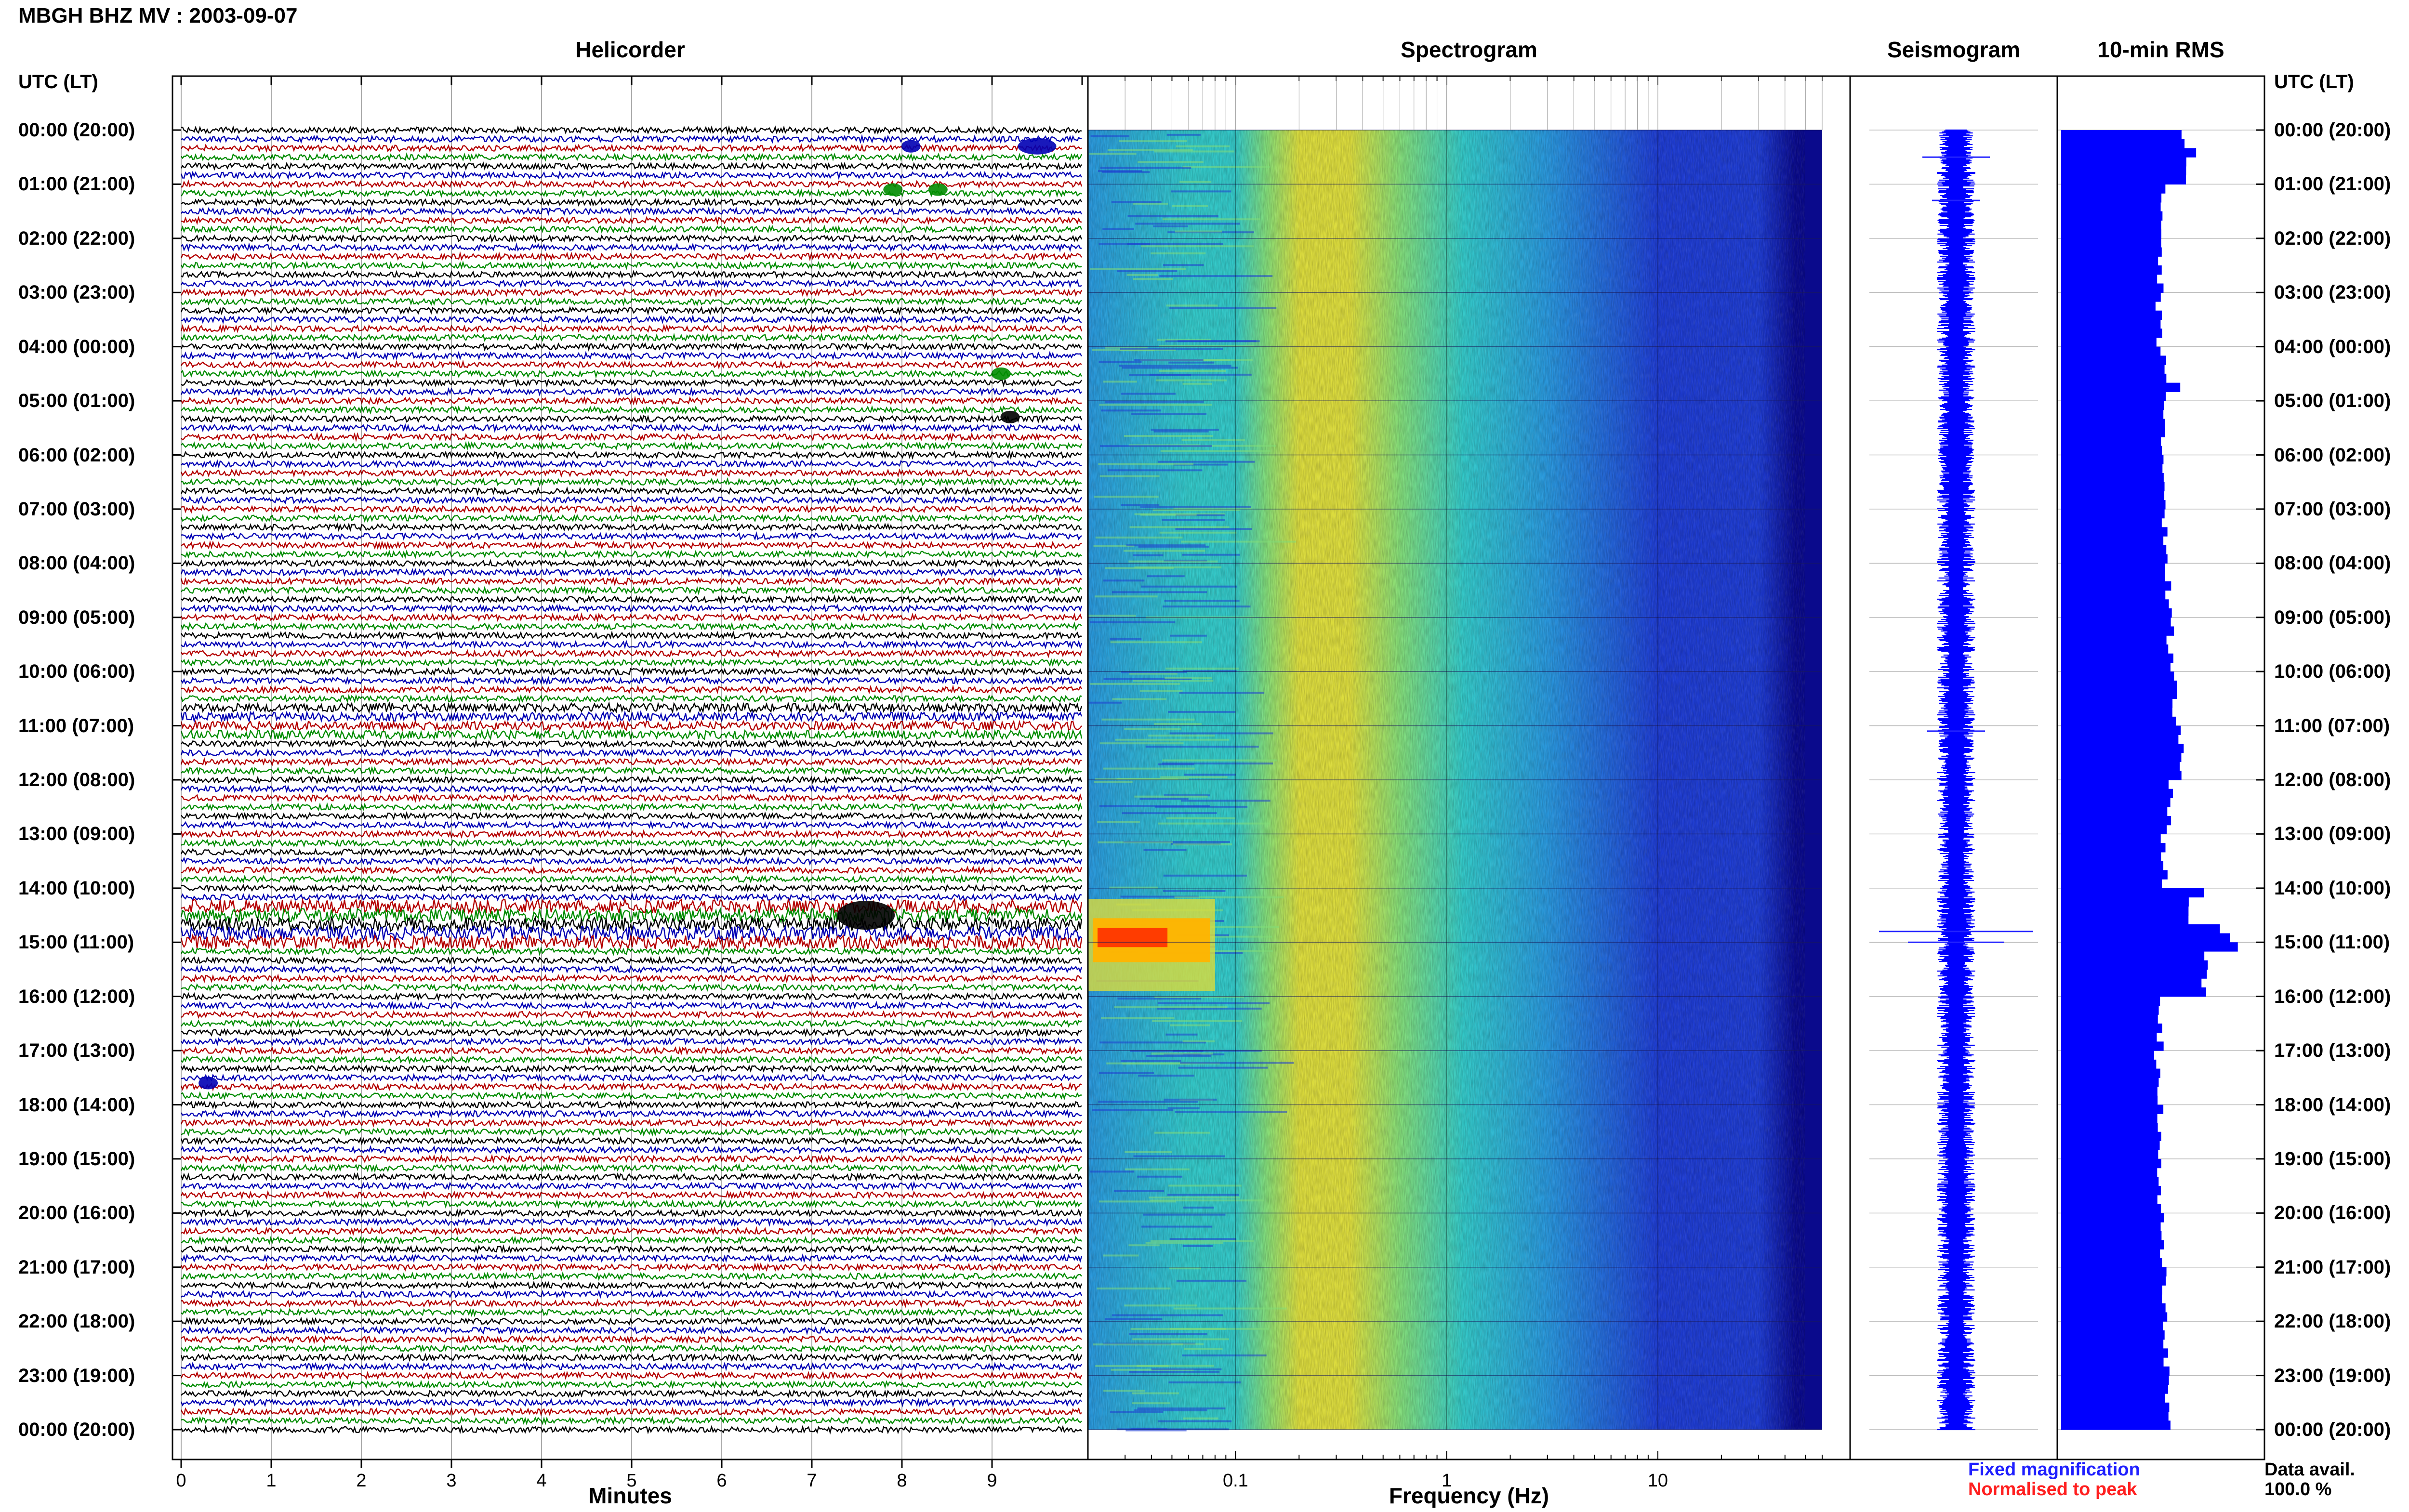 This screenshot has height=1512, width=2409. Describe the element at coordinates (76, 1213) in the screenshot. I see `time-label-left: 20:00 (16:00)` at that location.